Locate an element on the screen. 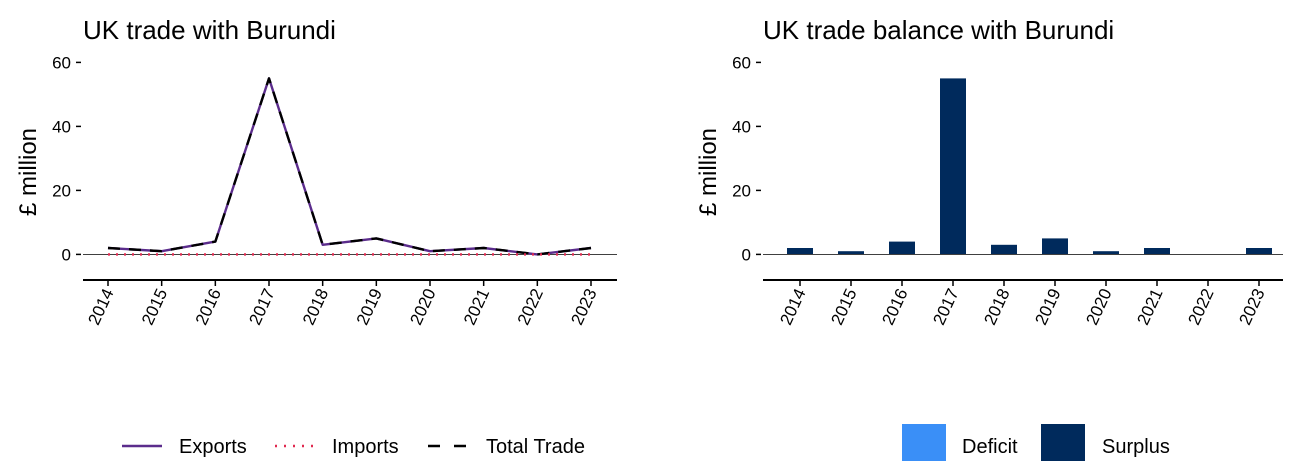 The image size is (1290, 461). series-line-total-trade is located at coordinates (349, 166).